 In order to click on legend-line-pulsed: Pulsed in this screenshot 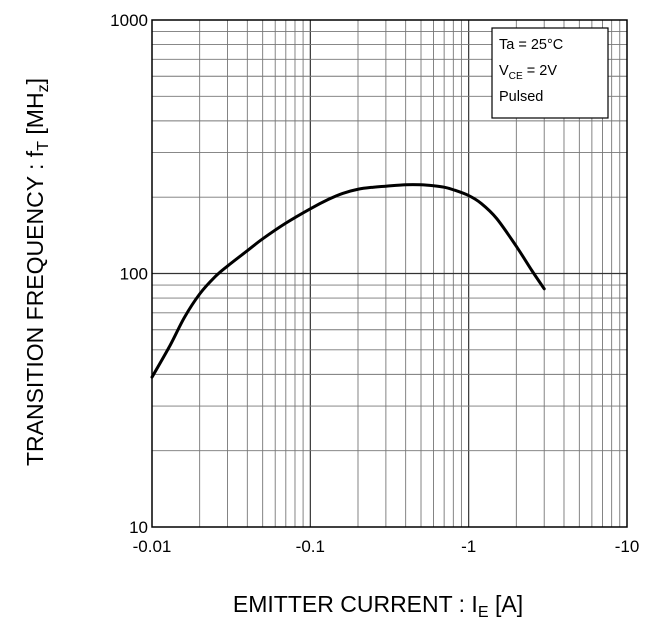, I will do `click(521, 97)`.